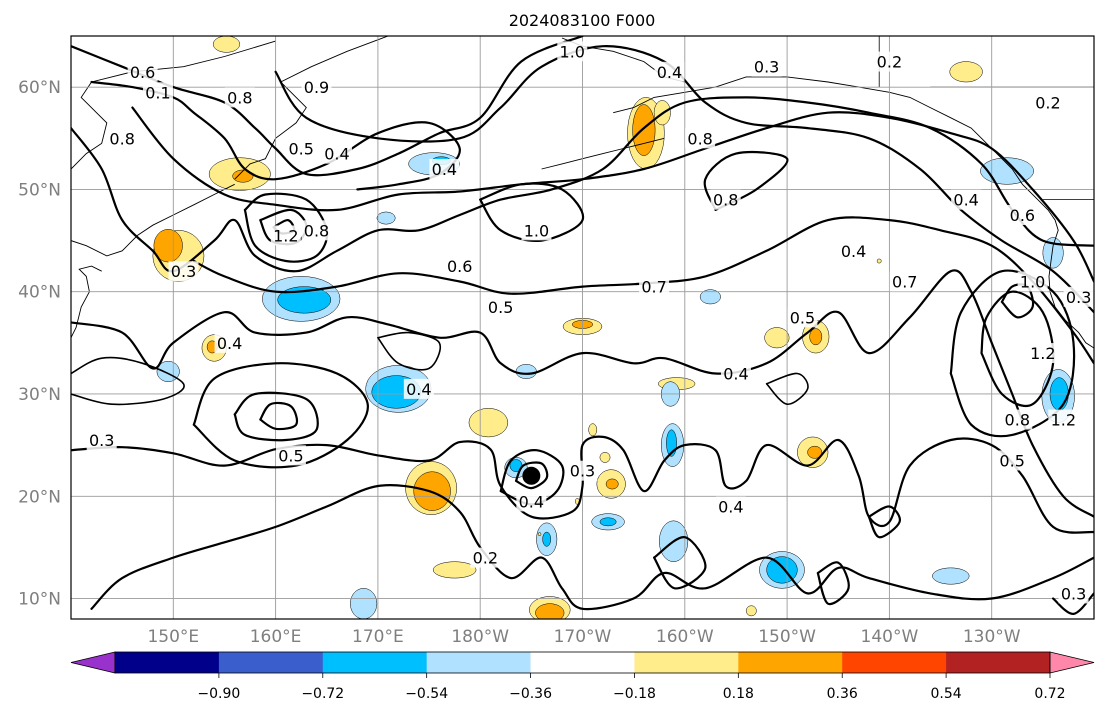 Image resolution: width=1105 pixels, height=716 pixels. I want to click on longitude-tick-label: 140°W, so click(890, 637).